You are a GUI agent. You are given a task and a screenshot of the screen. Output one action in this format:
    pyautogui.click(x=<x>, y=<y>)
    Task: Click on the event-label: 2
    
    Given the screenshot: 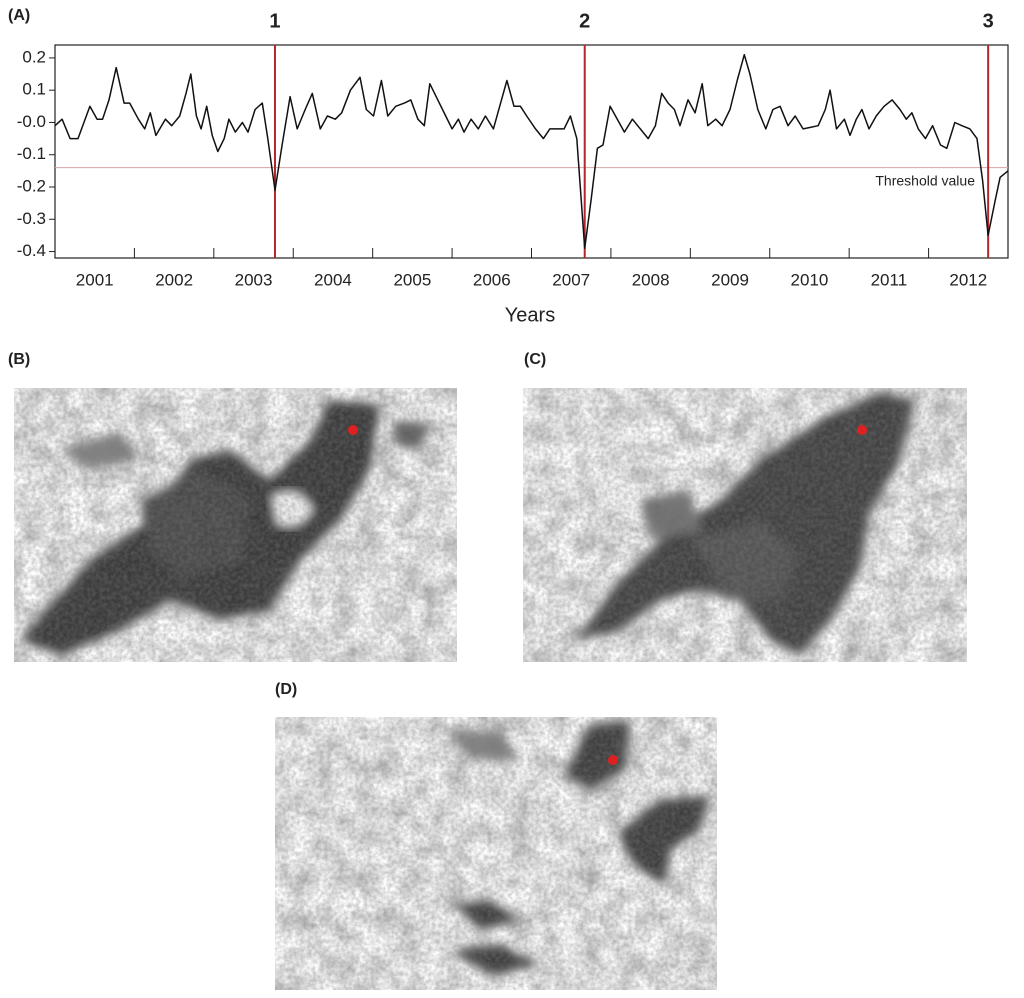 What is the action you would take?
    pyautogui.click(x=584, y=21)
    